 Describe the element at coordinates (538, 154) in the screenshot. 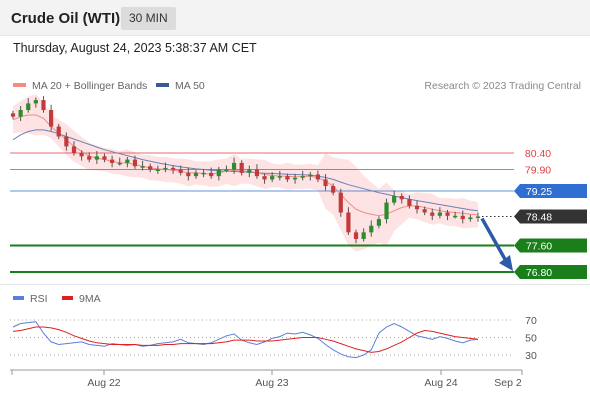

I see `level-label-0: 80.40` at that location.